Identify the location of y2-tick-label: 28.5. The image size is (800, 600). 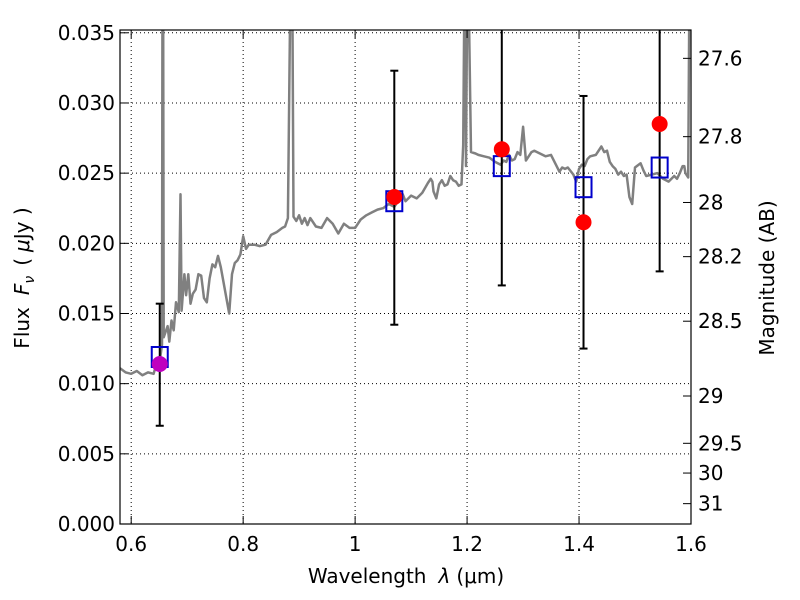
(720, 321).